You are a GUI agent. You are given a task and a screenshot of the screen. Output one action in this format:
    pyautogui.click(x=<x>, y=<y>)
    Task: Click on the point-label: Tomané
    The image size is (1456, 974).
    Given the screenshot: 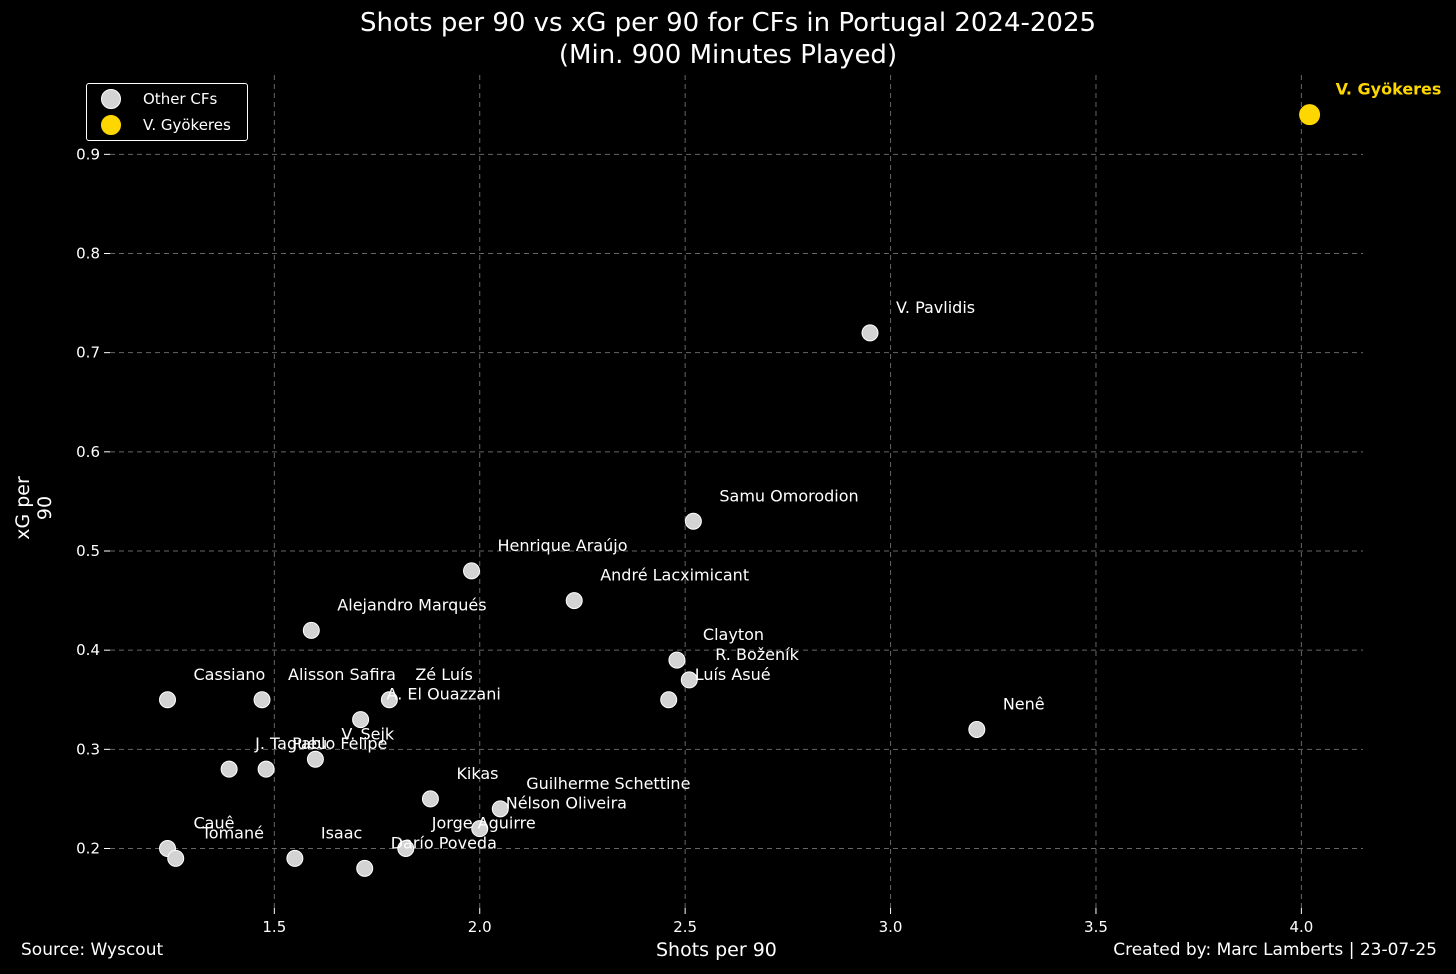 What is the action you would take?
    pyautogui.click(x=232, y=832)
    